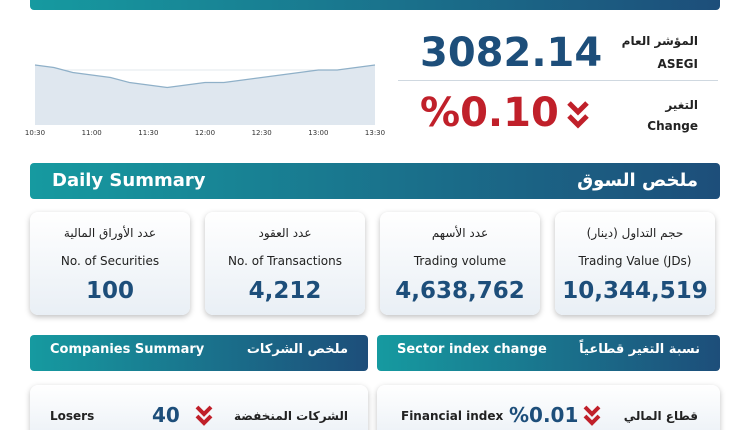 The image size is (750, 430). Describe the element at coordinates (285, 291) in the screenshot. I see `value: 4,212` at that location.